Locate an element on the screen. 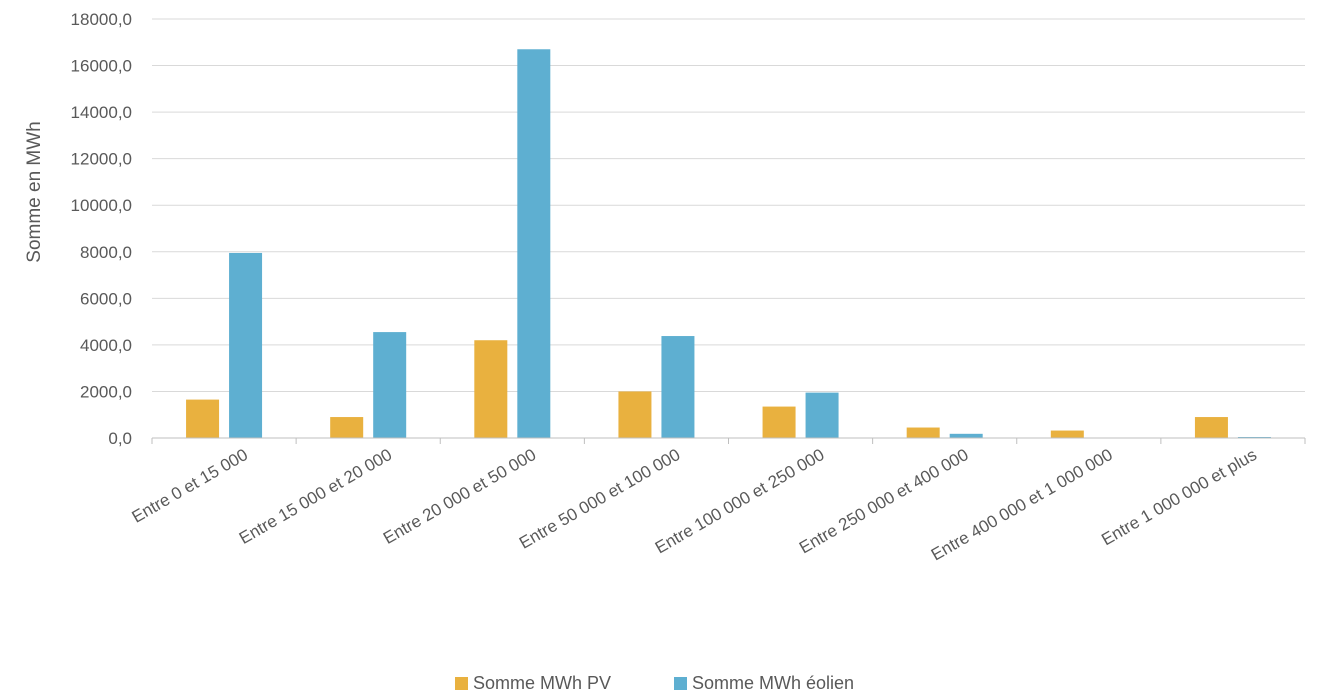  y-tick-label: 4000,0 is located at coordinates (106, 345).